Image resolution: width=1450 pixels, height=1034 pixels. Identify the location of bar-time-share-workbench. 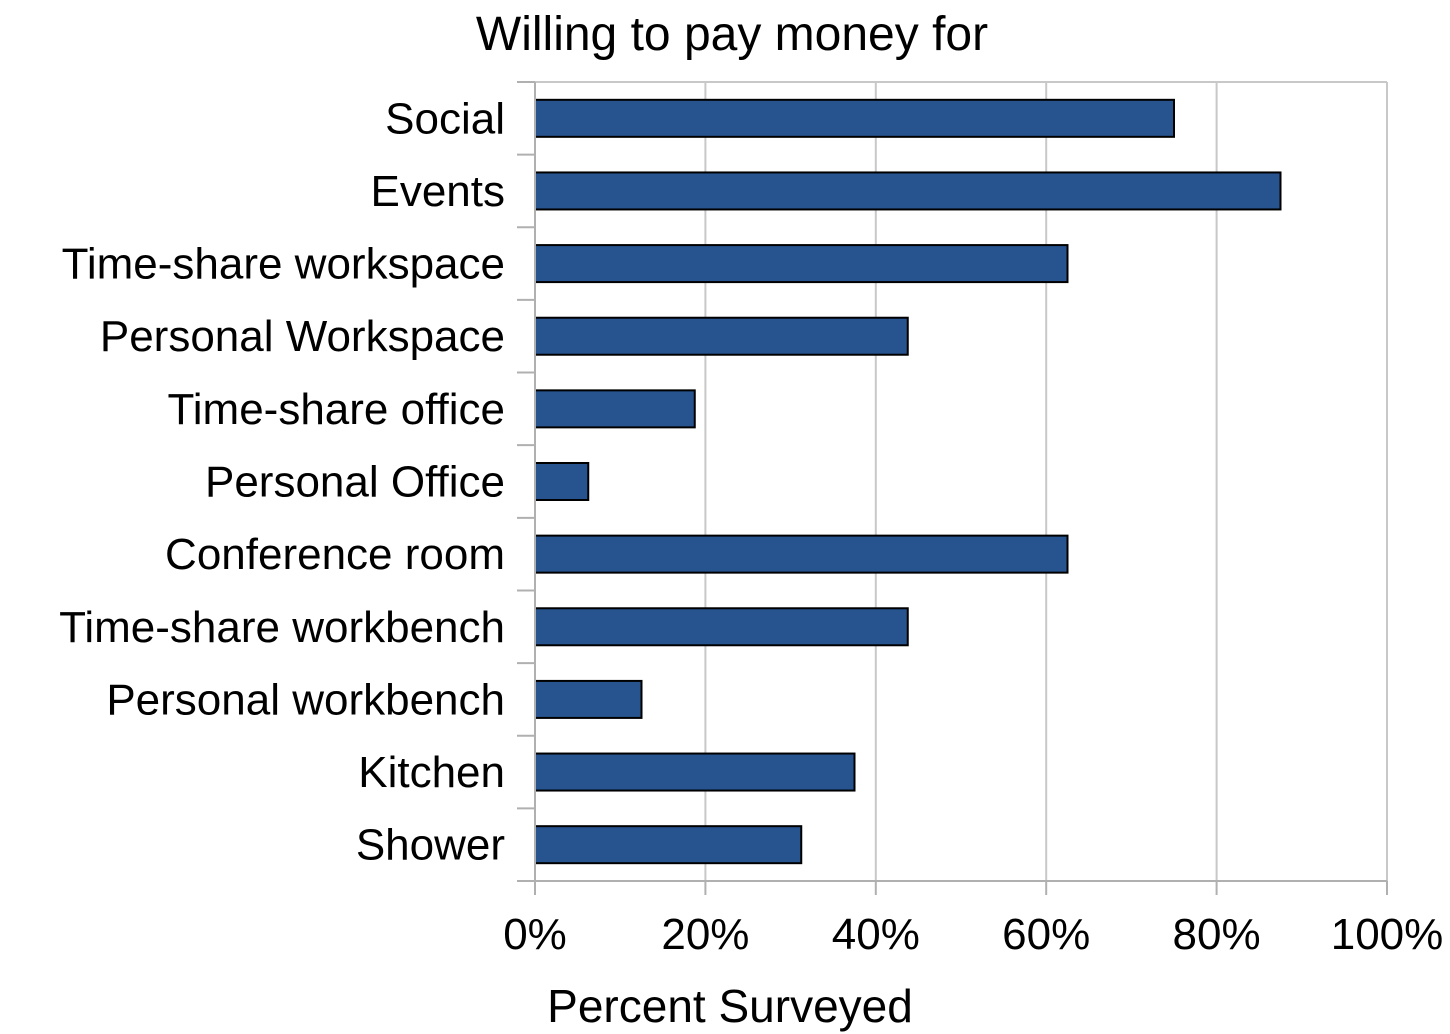
(721, 627).